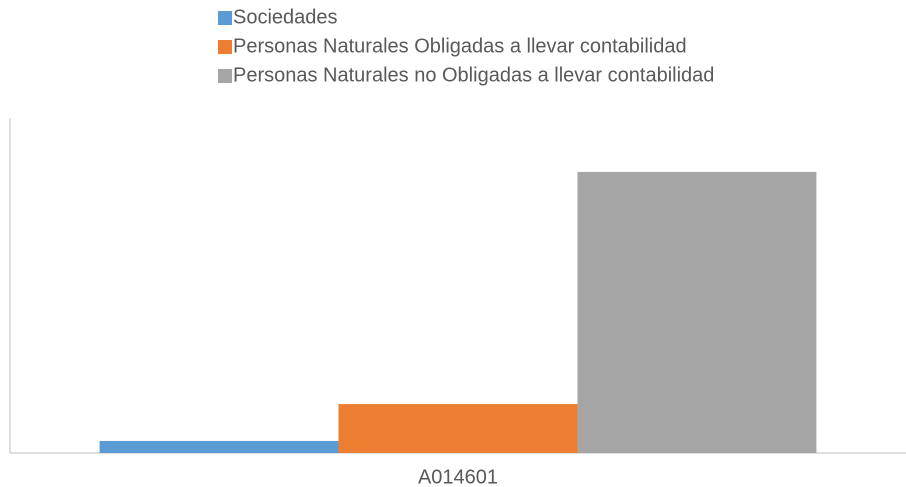  What do you see at coordinates (285, 17) in the screenshot?
I see `legend-label: Sociedades` at bounding box center [285, 17].